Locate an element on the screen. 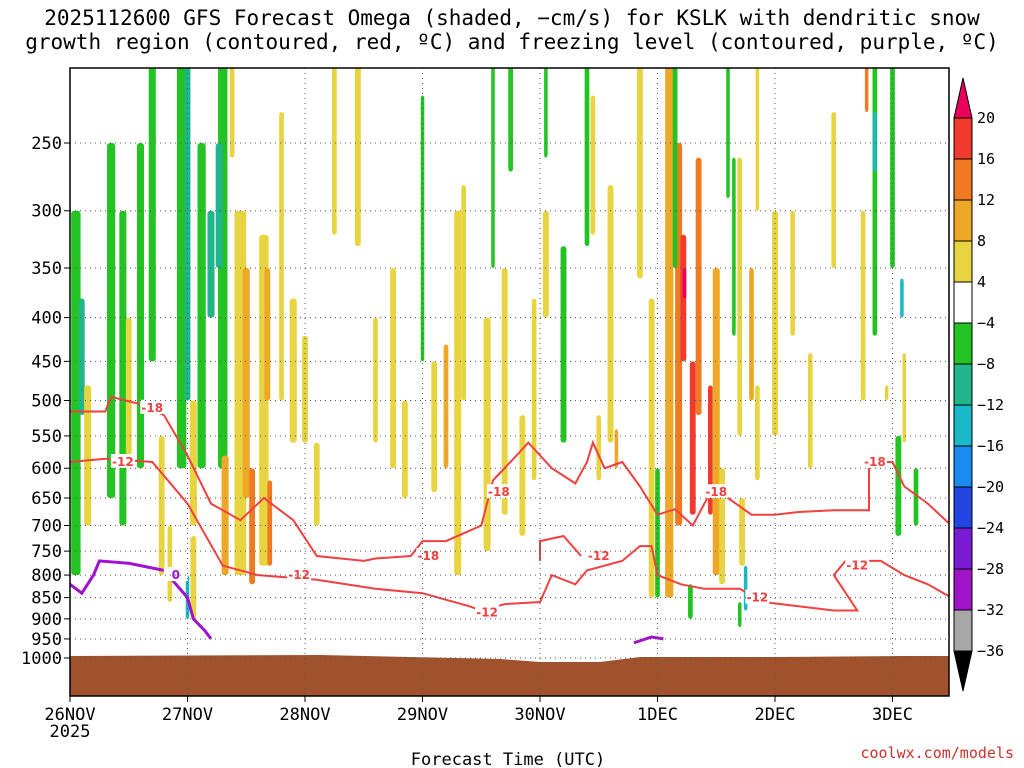 This screenshot has width=1024, height=768. y-tick-label: 750 is located at coordinates (46, 552).